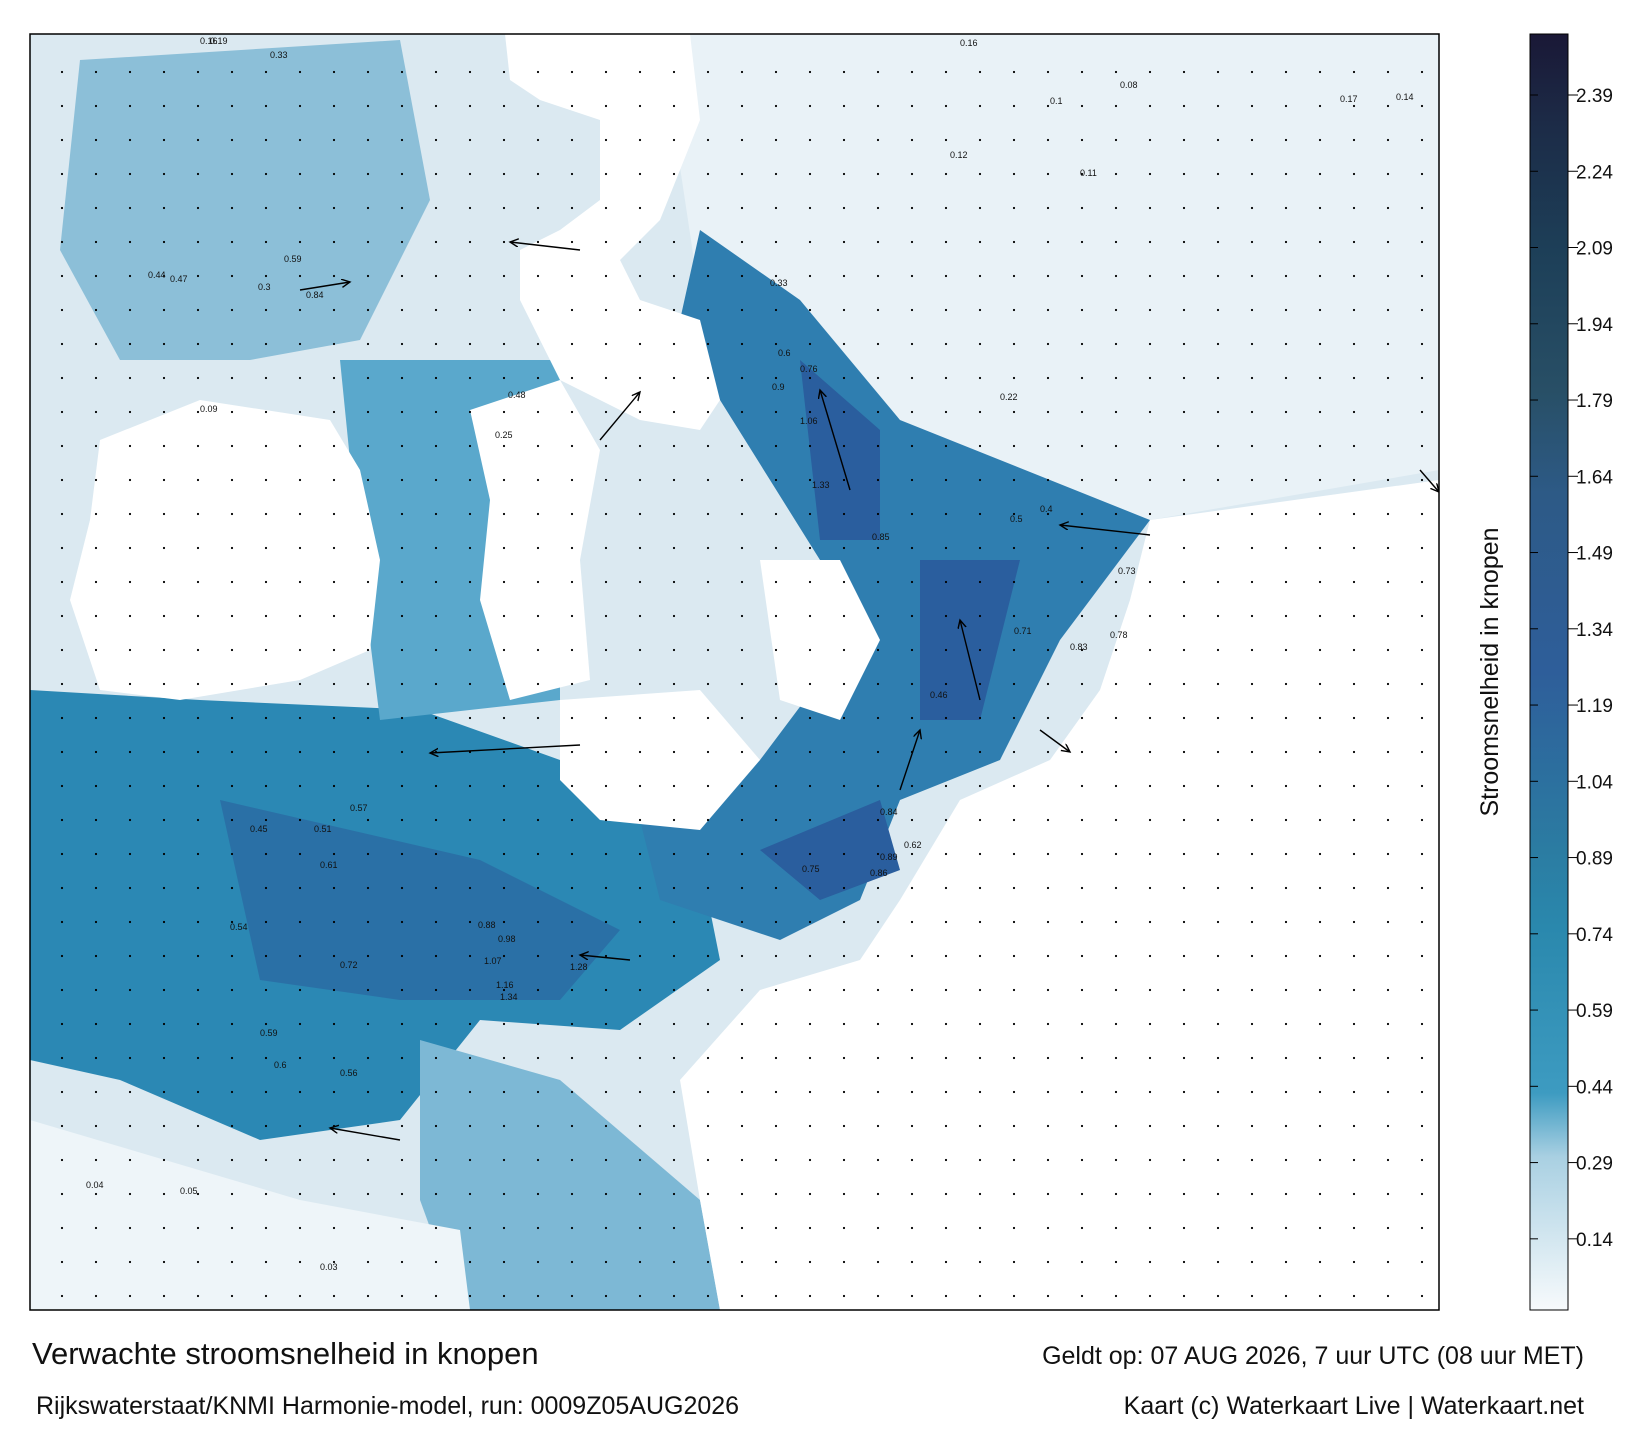 The height and width of the screenshot is (1450, 1650). Describe the element at coordinates (239, 927) in the screenshot. I see `speed-label: 0.54` at that location.